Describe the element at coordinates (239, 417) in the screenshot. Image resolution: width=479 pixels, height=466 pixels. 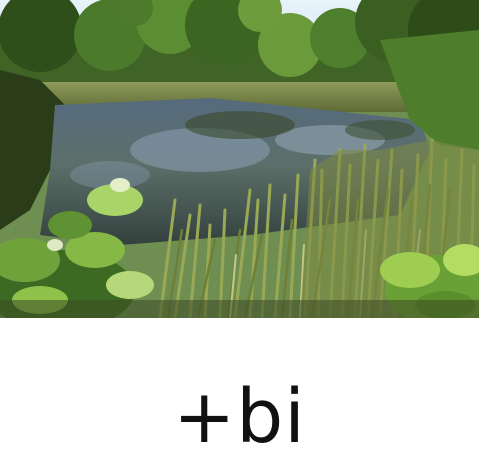
I see `caption-text: +bi` at that location.